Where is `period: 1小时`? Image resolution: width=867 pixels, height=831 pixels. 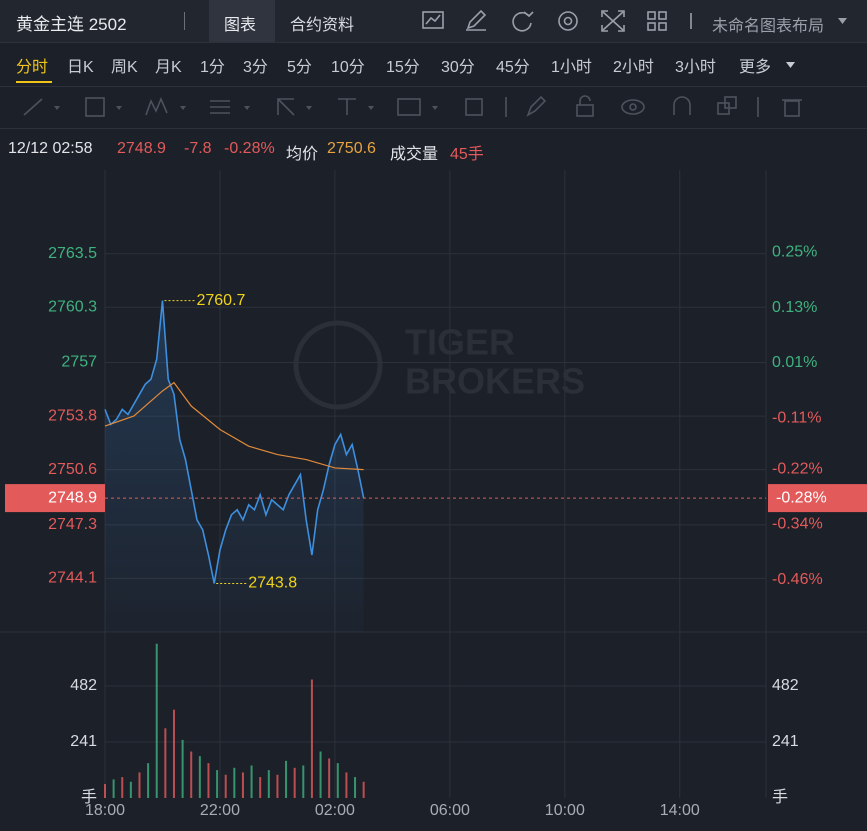
period: 1小时 is located at coordinates (571, 67).